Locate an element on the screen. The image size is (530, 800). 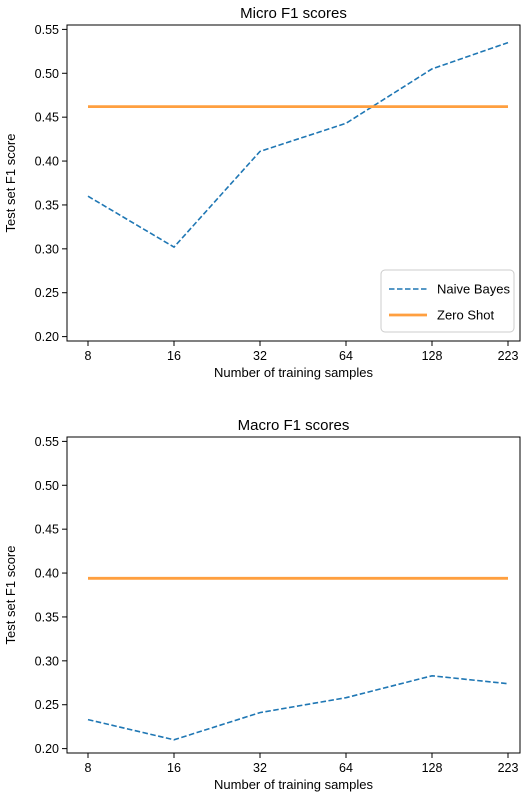
legend-box is located at coordinates (447, 301).